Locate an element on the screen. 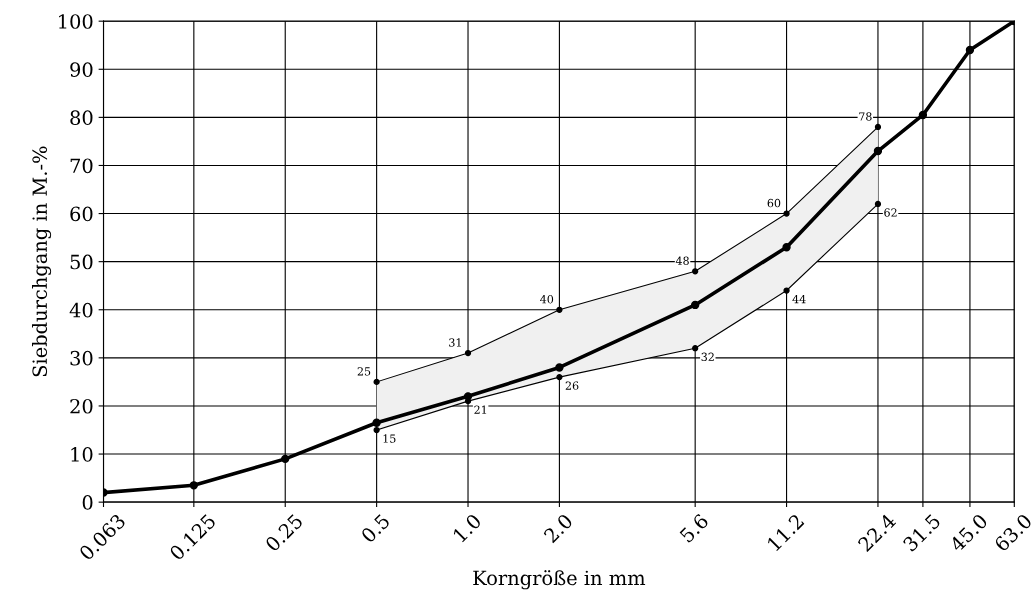  data-label: 40 is located at coordinates (547, 299).